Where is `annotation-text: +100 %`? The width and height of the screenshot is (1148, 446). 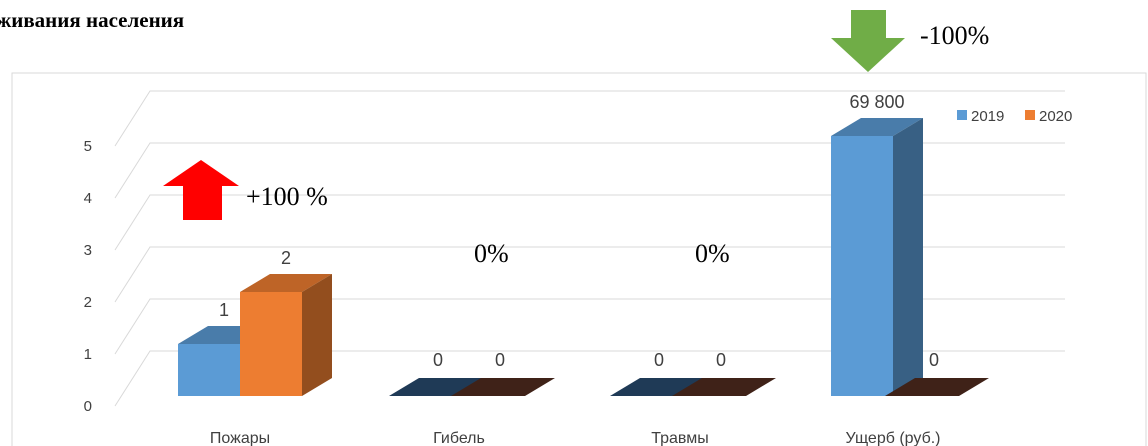 annotation-text: +100 % is located at coordinates (287, 196).